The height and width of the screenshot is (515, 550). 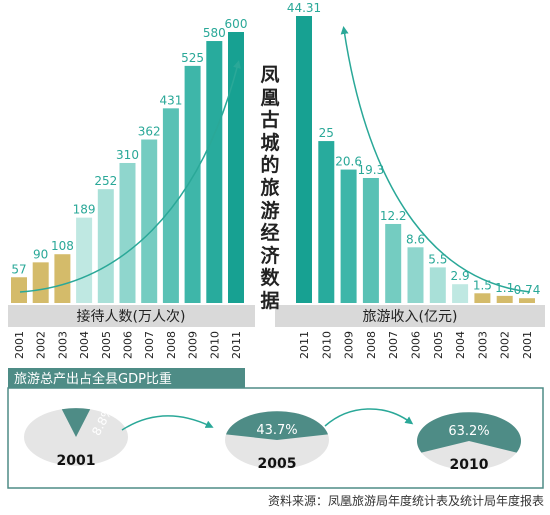 What do you see at coordinates (18, 269) in the screenshot?
I see `value-label-2001: 57` at bounding box center [18, 269].